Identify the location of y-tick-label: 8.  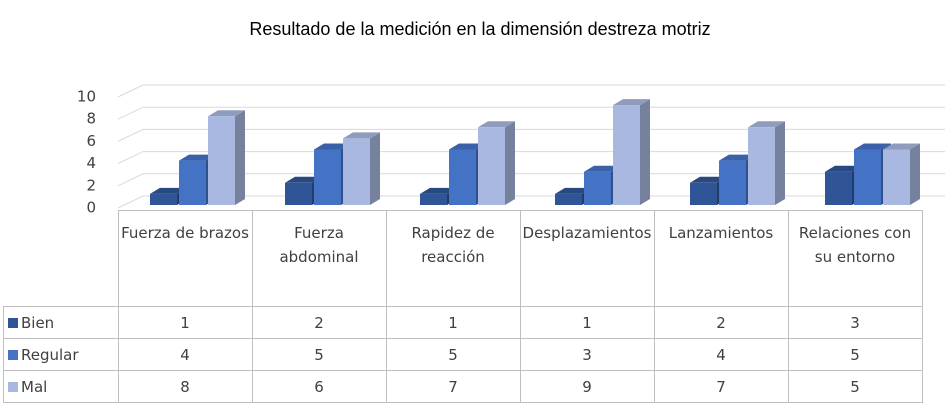
(91, 119).